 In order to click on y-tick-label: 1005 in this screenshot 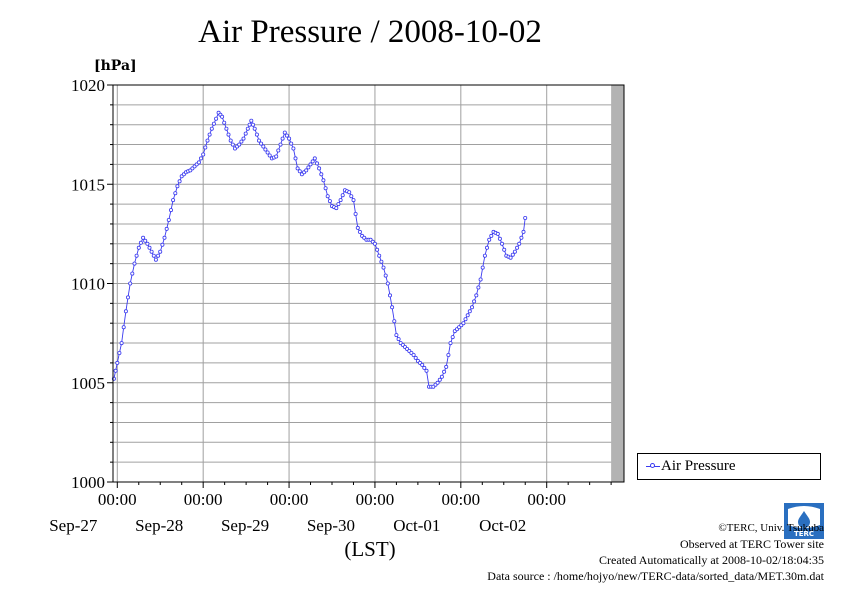, I will do `click(88, 383)`.